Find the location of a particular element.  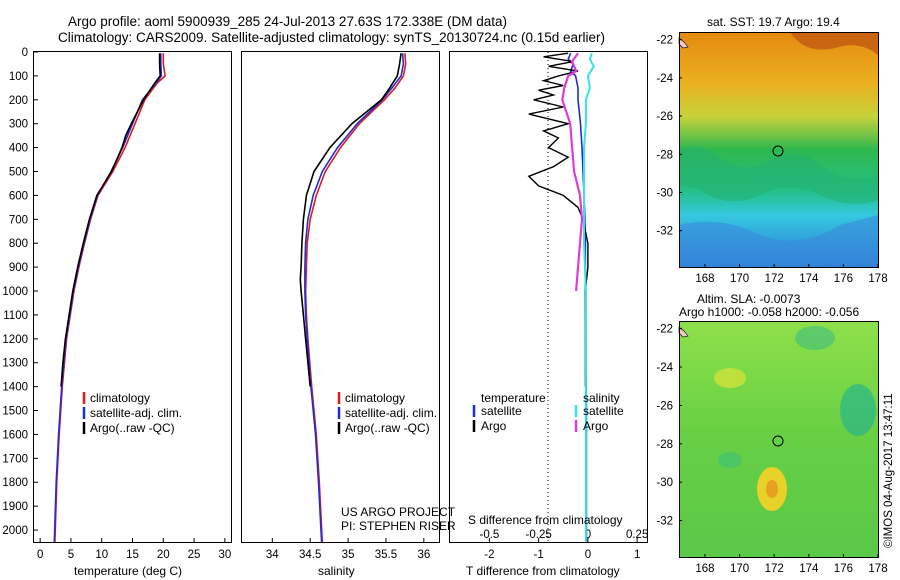

longitude-tick-label: 170 is located at coordinates (739, 279).